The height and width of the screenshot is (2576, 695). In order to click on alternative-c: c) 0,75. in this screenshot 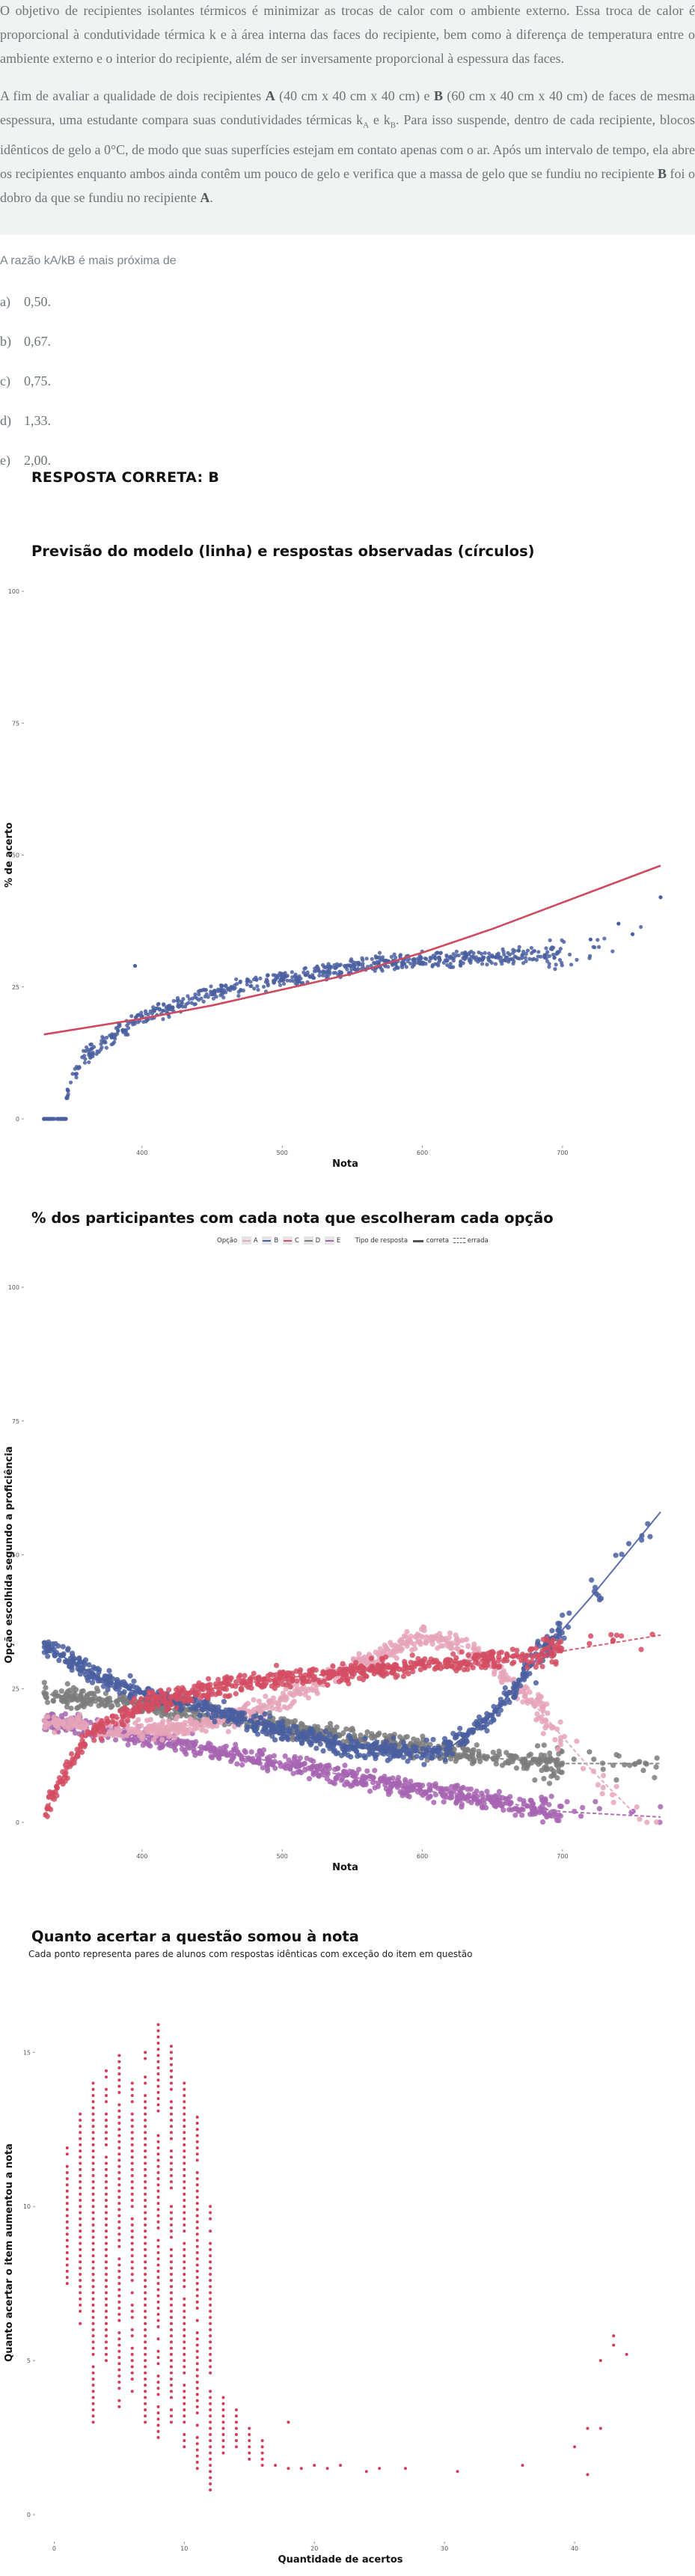, I will do `click(25, 380)`.